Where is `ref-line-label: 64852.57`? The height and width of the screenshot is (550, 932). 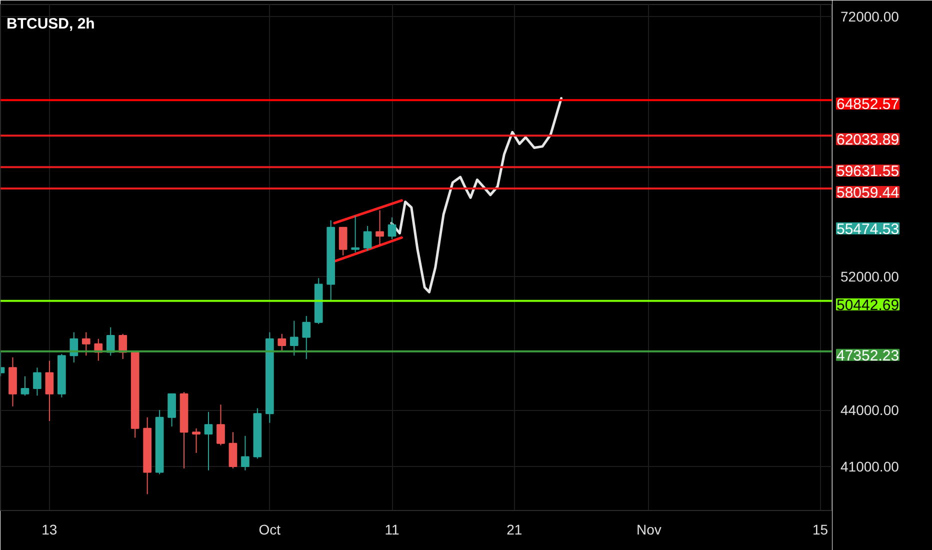 ref-line-label: 64852.57 is located at coordinates (868, 105).